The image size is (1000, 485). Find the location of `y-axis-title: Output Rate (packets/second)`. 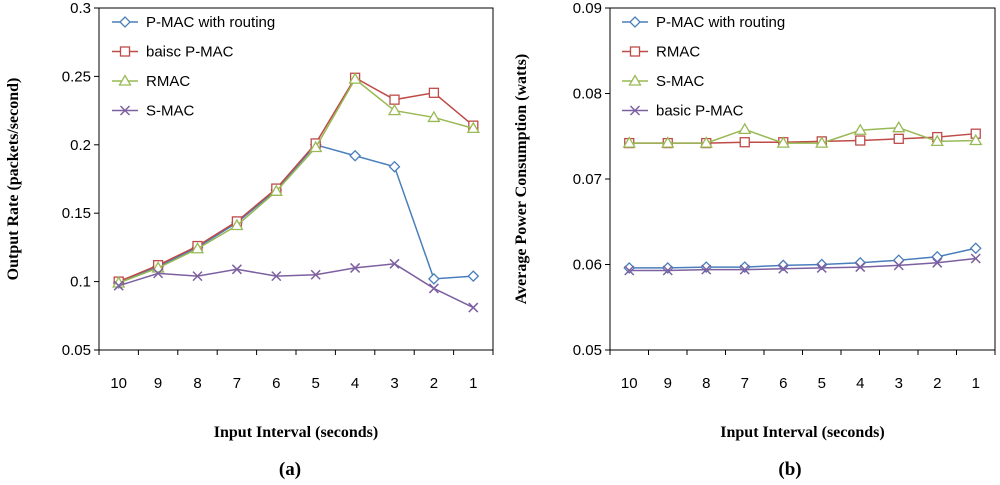

y-axis-title: Output Rate (packets/second) is located at coordinates (13, 179).